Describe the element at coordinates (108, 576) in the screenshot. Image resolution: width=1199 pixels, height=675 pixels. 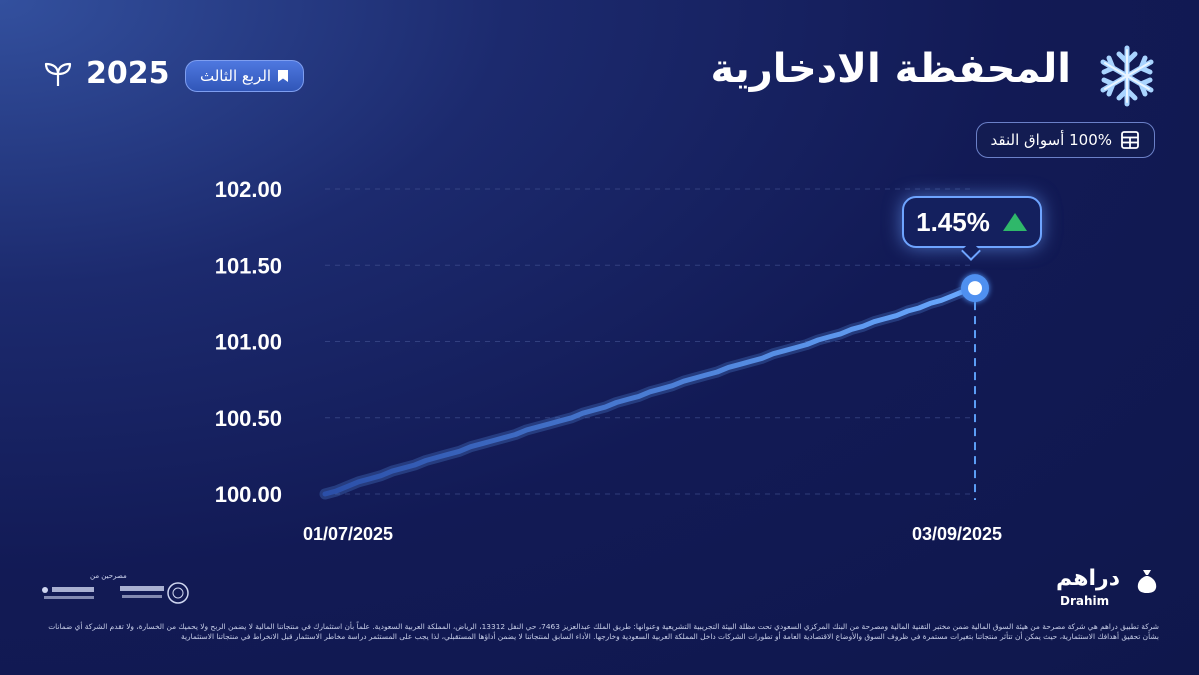
I see `regulators-label: مصرحين من` at that location.